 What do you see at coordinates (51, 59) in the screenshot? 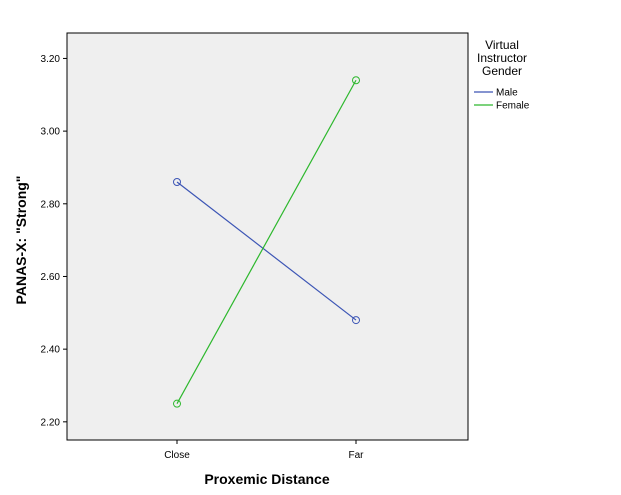
I see `y-tick-label: 3.20` at bounding box center [51, 59].